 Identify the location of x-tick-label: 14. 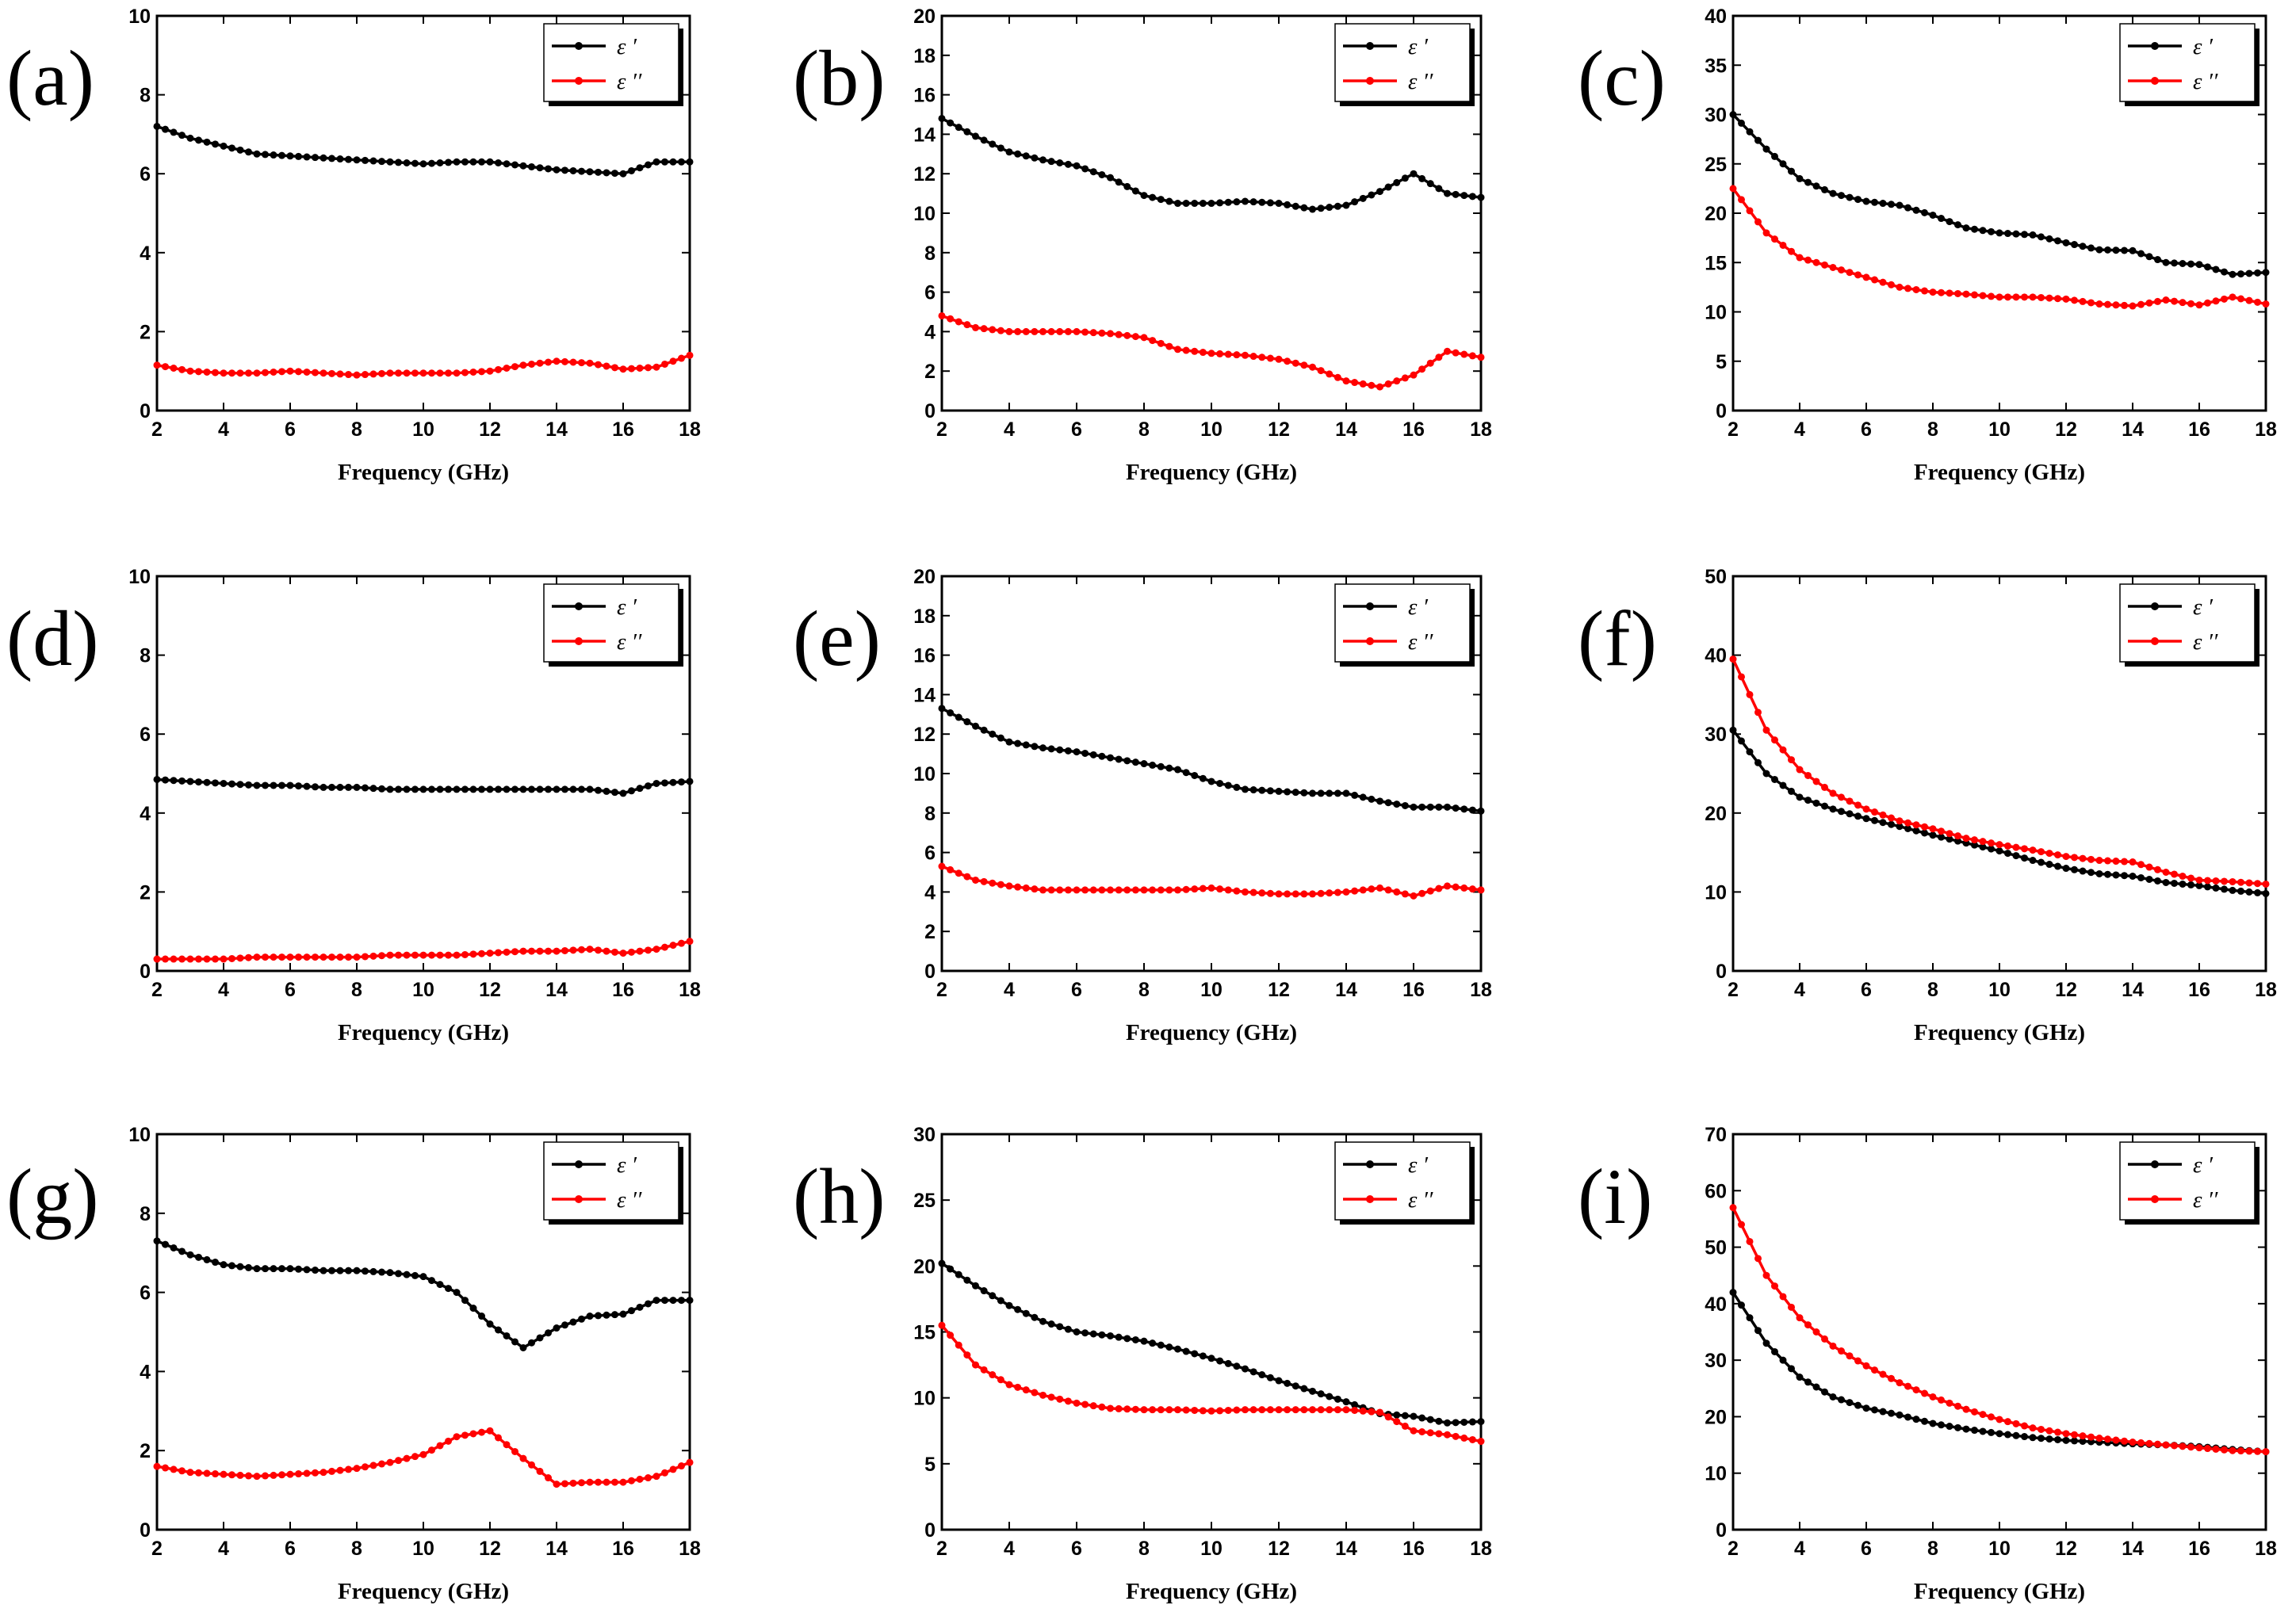
(1346, 990).